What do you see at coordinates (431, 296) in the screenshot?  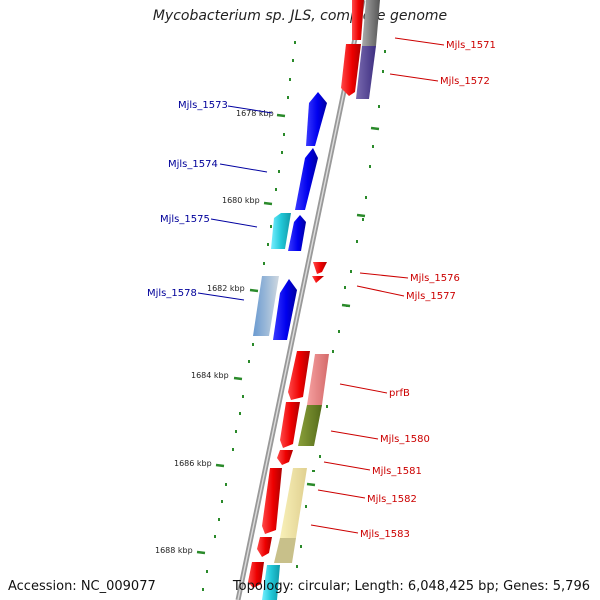 I see `gene-label: Mjls_1577` at bounding box center [431, 296].